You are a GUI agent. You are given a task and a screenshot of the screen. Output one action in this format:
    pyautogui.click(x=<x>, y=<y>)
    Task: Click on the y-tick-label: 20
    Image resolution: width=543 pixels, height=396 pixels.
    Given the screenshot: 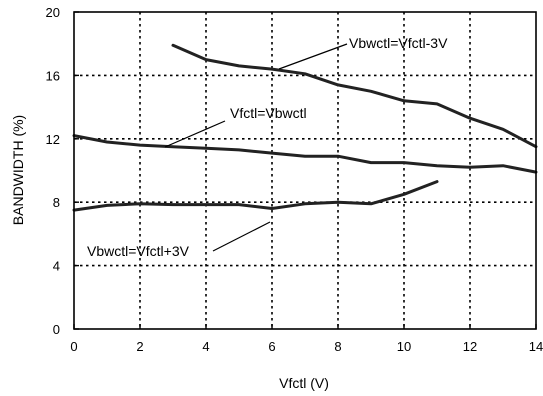 What is the action you would take?
    pyautogui.click(x=53, y=12)
    